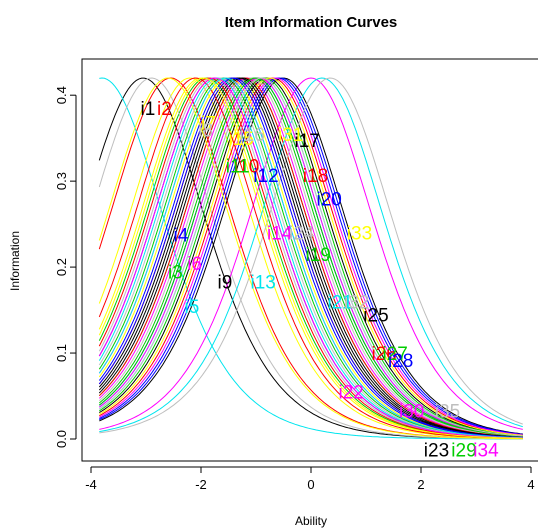 The width and height of the screenshot is (538, 531). I want to click on item-label-i4: i4, so click(181, 235).